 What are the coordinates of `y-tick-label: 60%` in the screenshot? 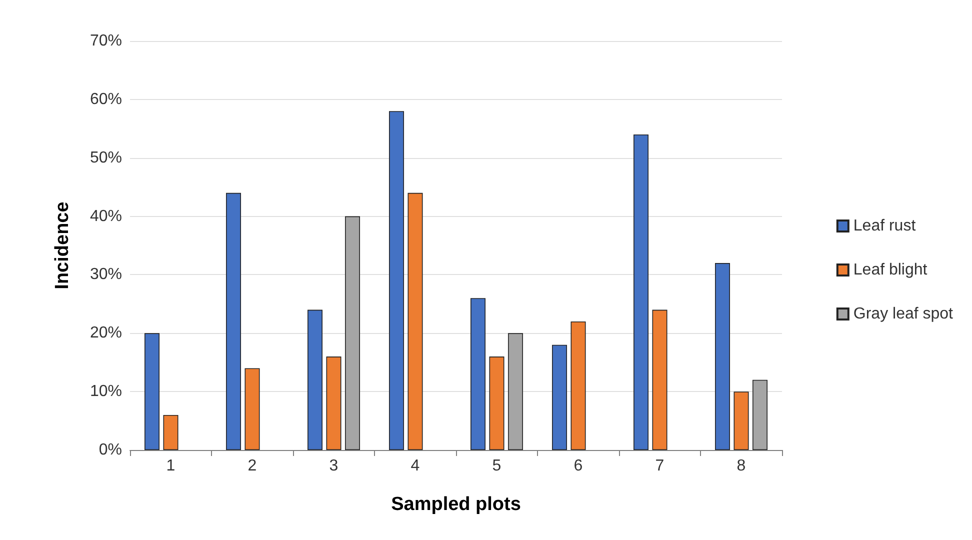 It's located at (106, 99).